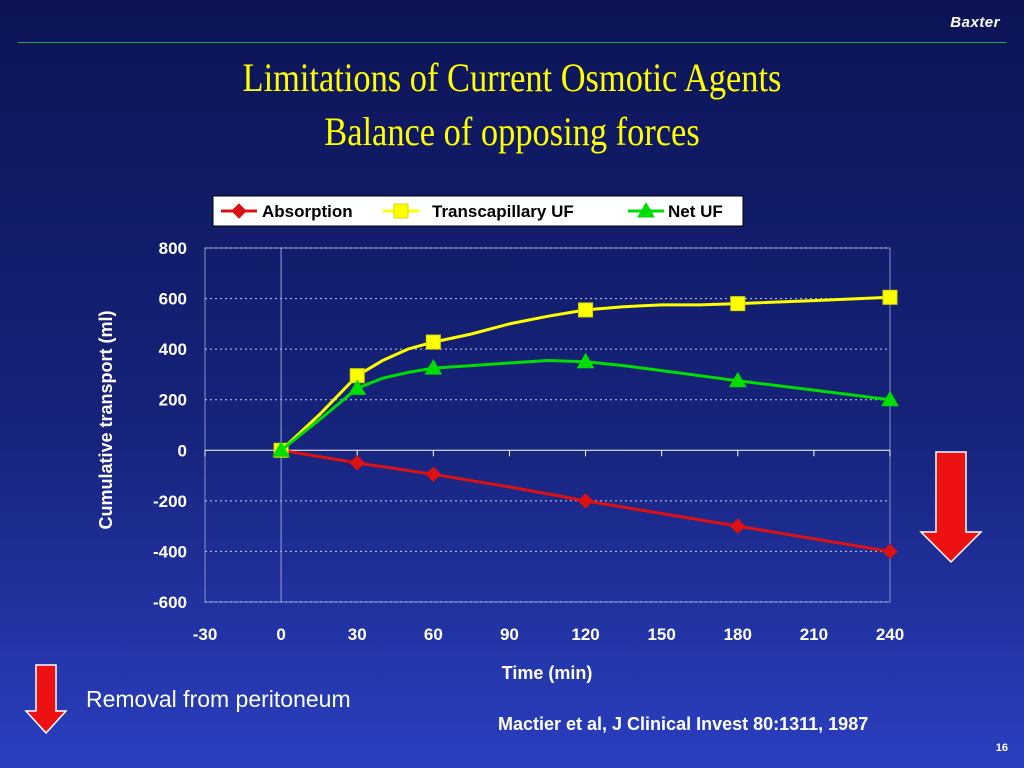 The image size is (1024, 768). I want to click on x-tick-label: 120, so click(585, 634).